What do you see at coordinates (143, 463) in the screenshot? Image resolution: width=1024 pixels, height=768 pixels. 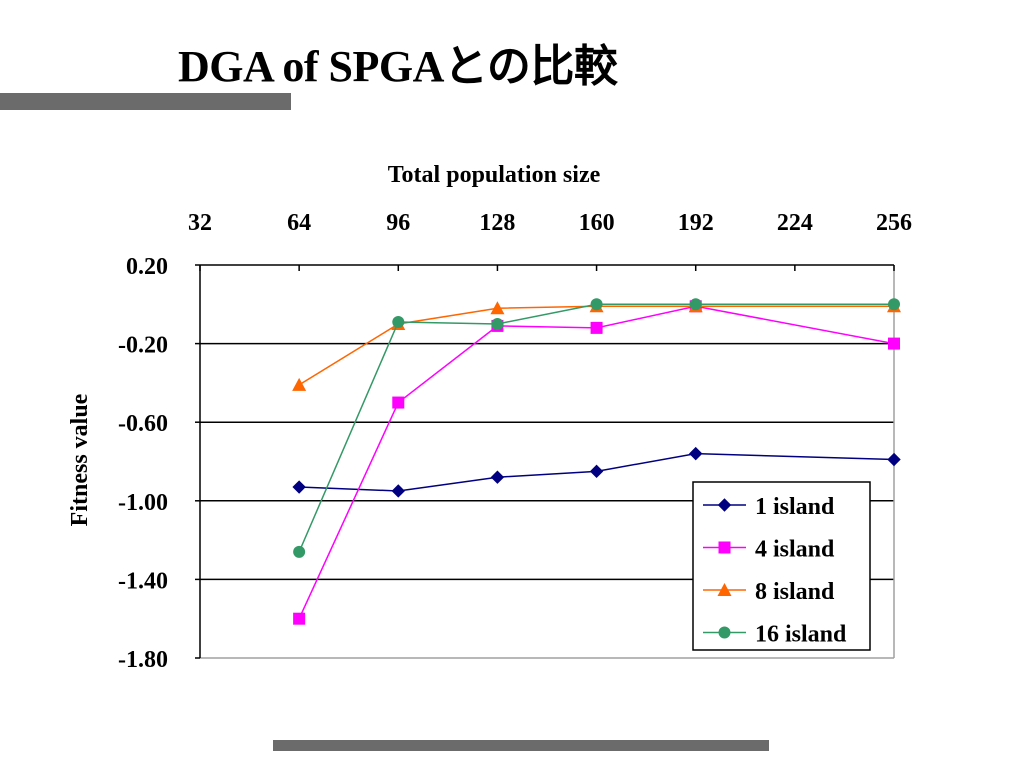 I see `y-tick-labels: 0.20 -0.20 -0.60 -1.00 -1.40 -1.80` at bounding box center [143, 463].